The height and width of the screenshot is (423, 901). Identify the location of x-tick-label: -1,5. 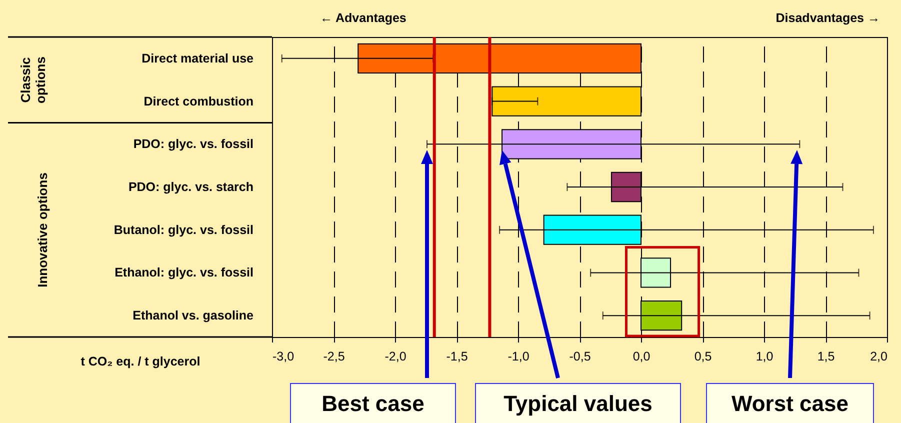
(457, 357).